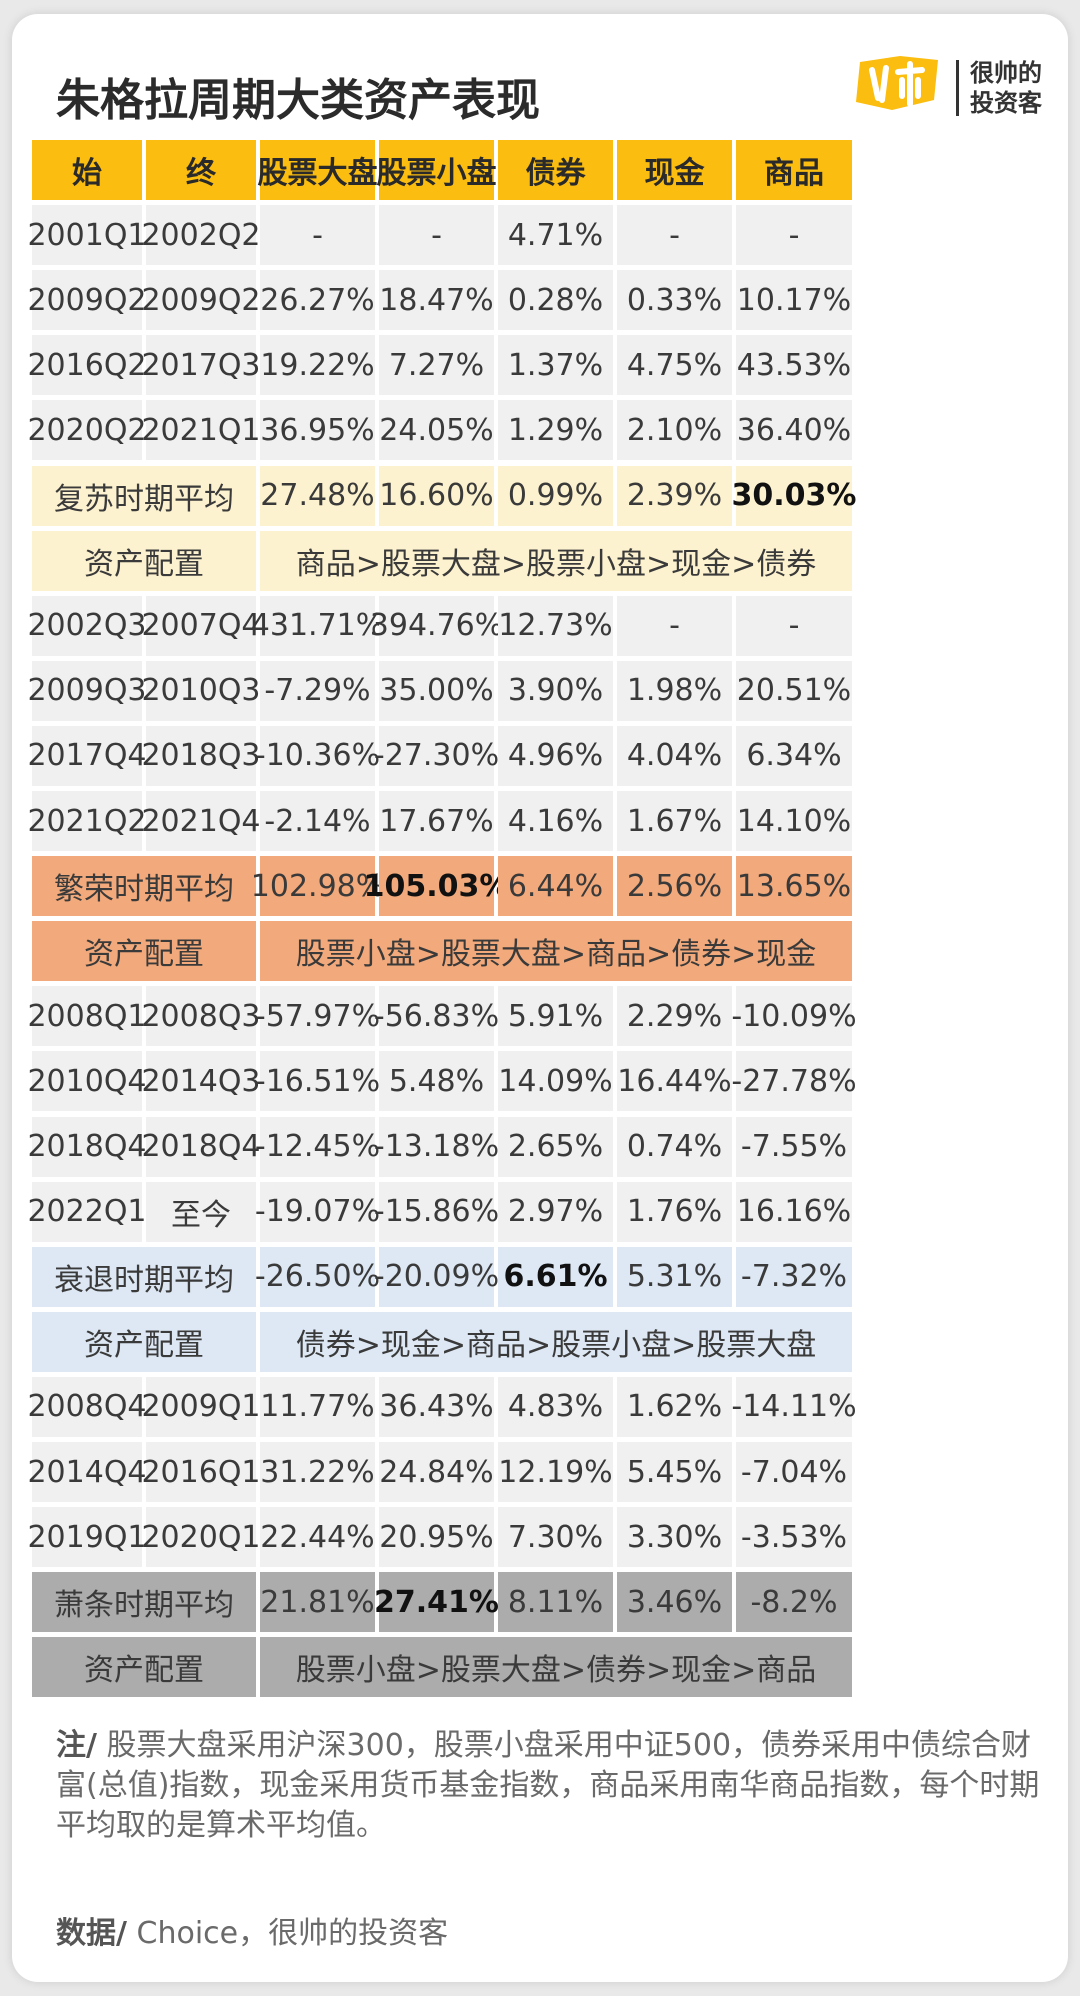  I want to click on table-cell: 22.44%, so click(317, 1537).